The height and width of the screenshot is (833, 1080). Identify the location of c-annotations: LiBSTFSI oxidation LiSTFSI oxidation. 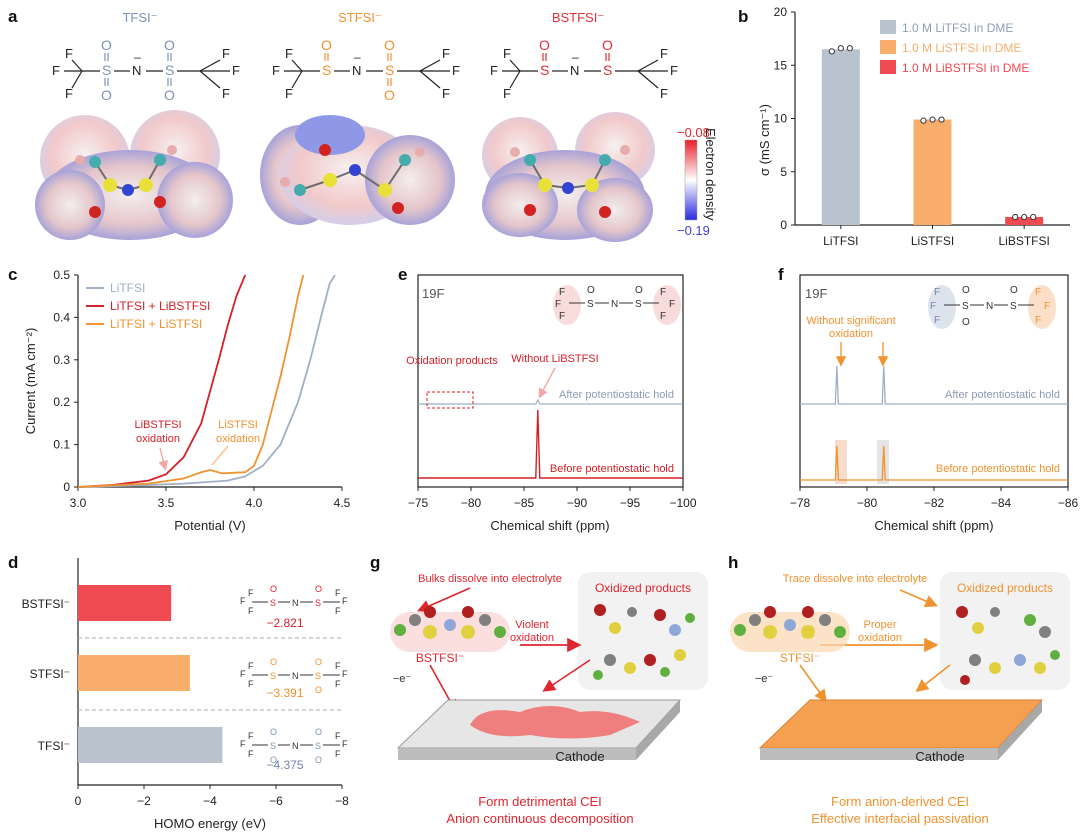
(197, 445).